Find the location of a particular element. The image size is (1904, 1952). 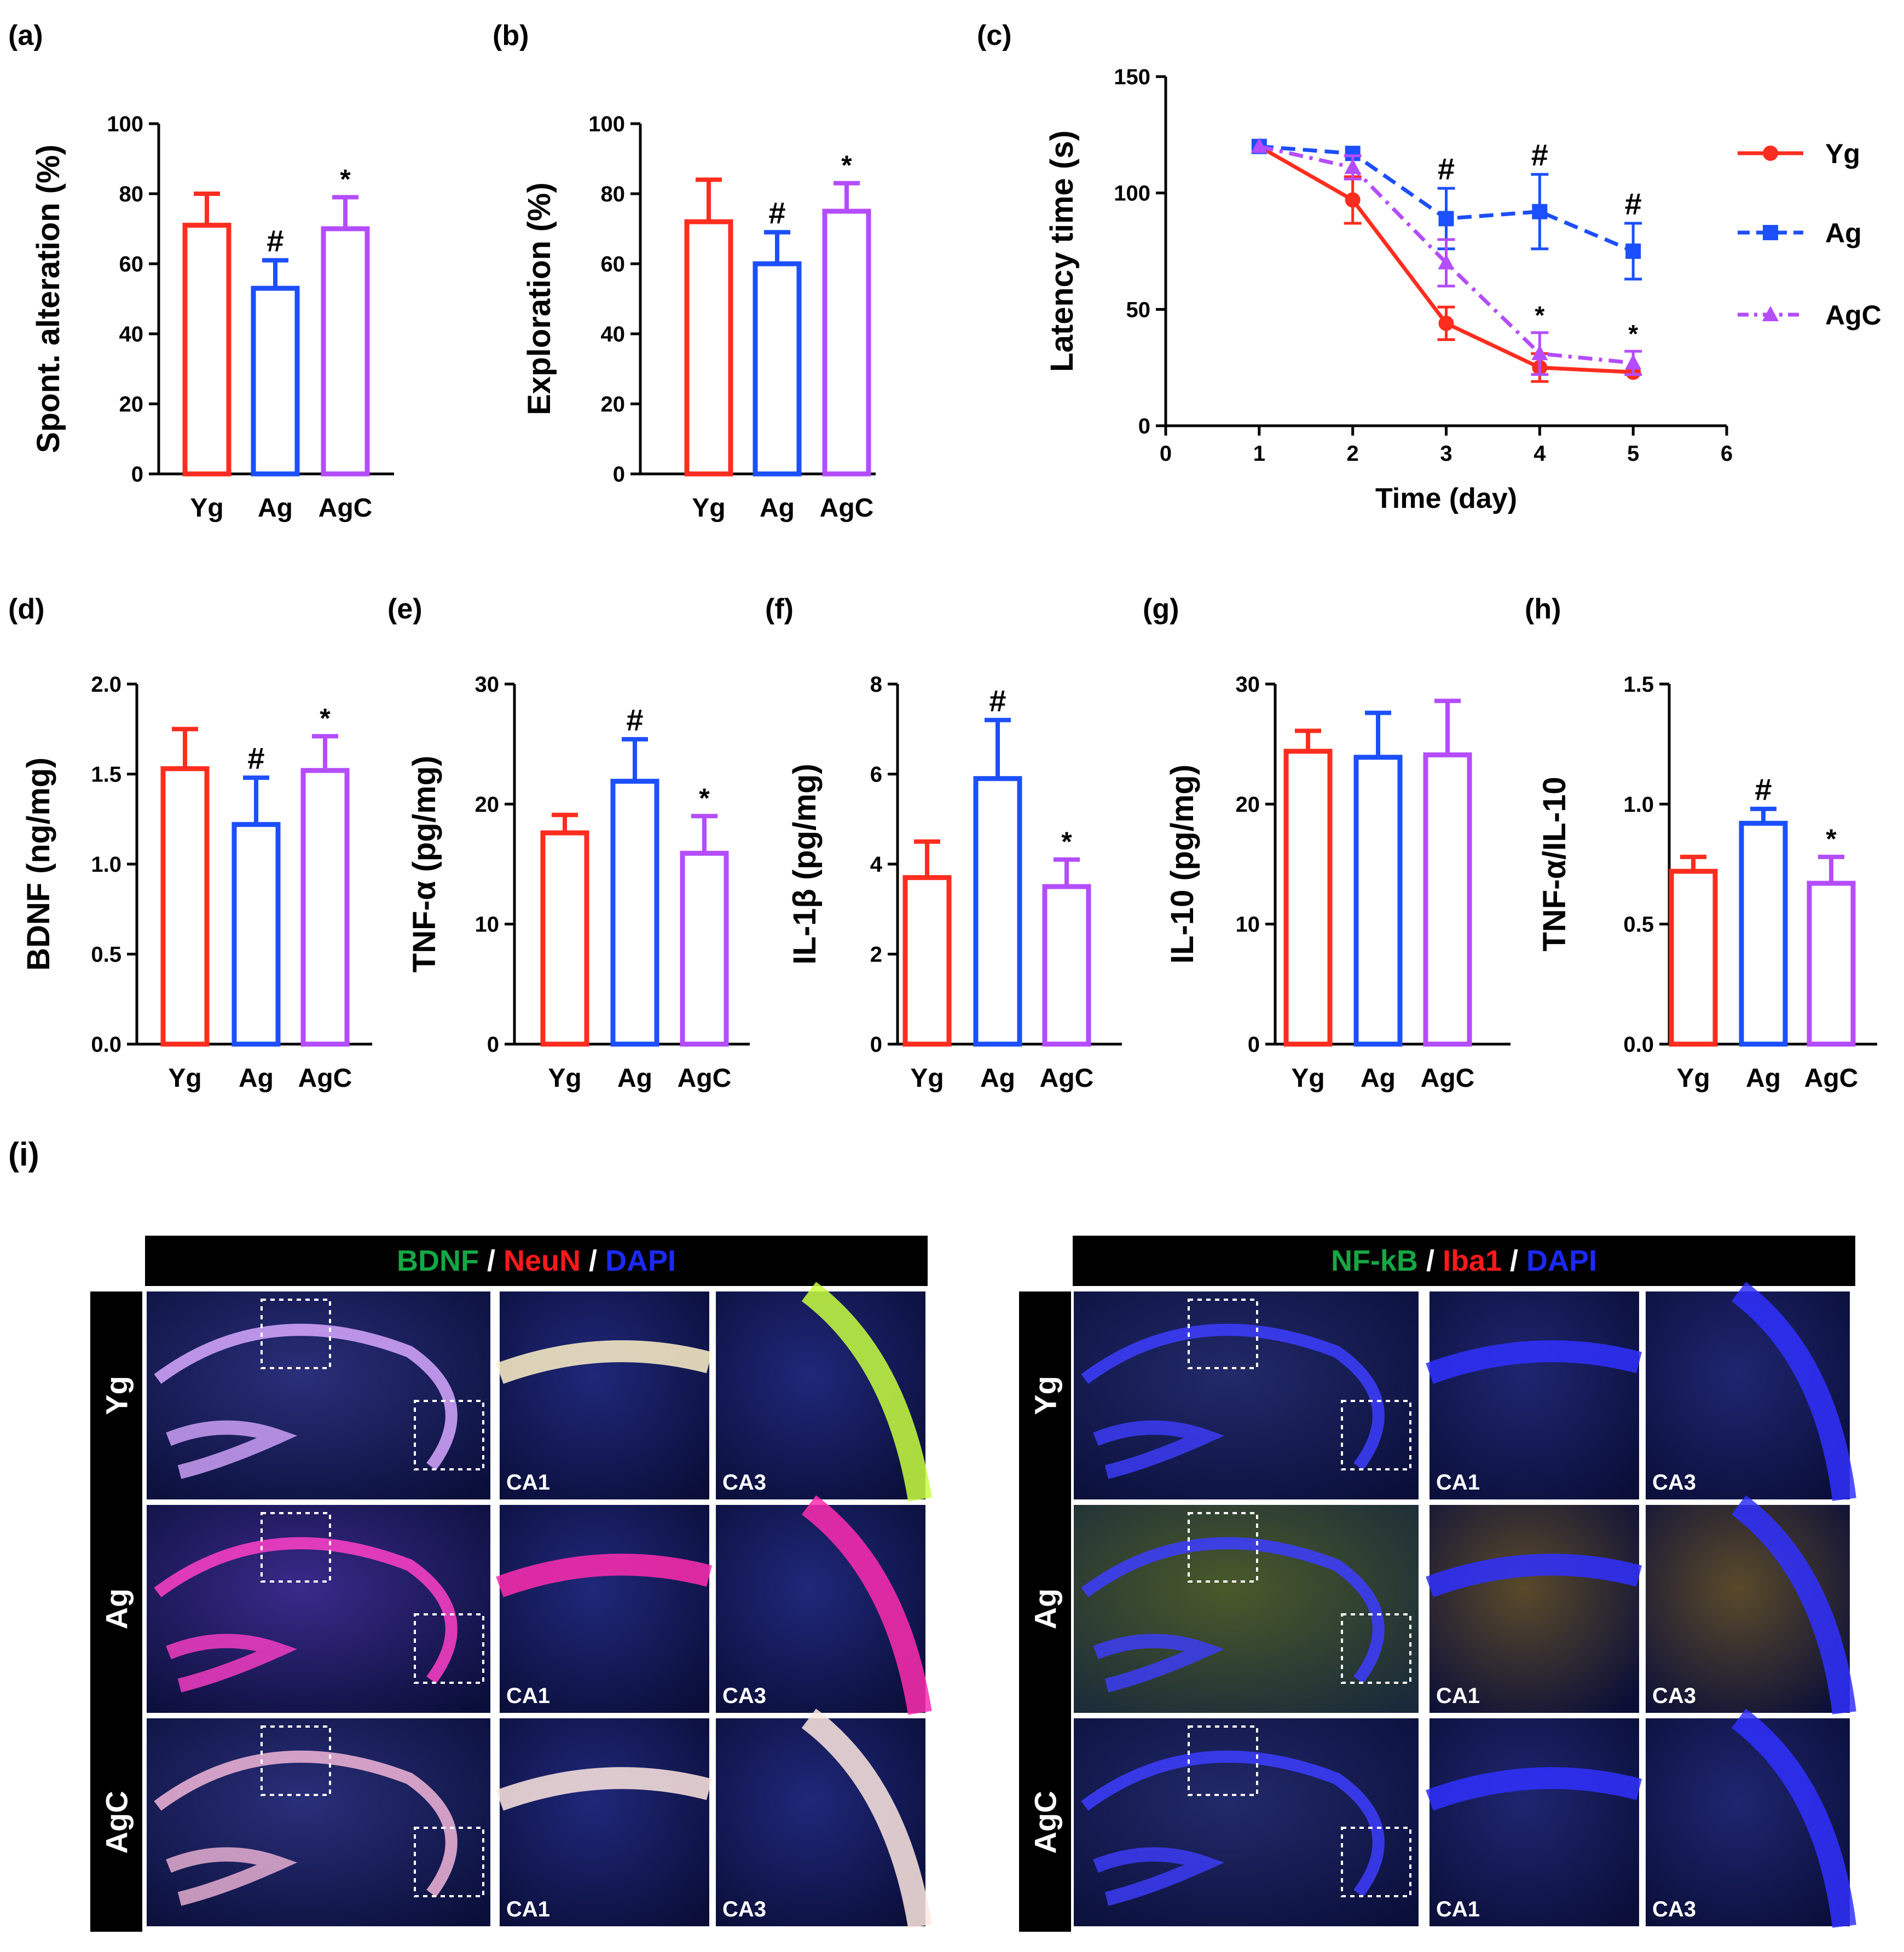

bar-d-Yg is located at coordinates (185, 906).